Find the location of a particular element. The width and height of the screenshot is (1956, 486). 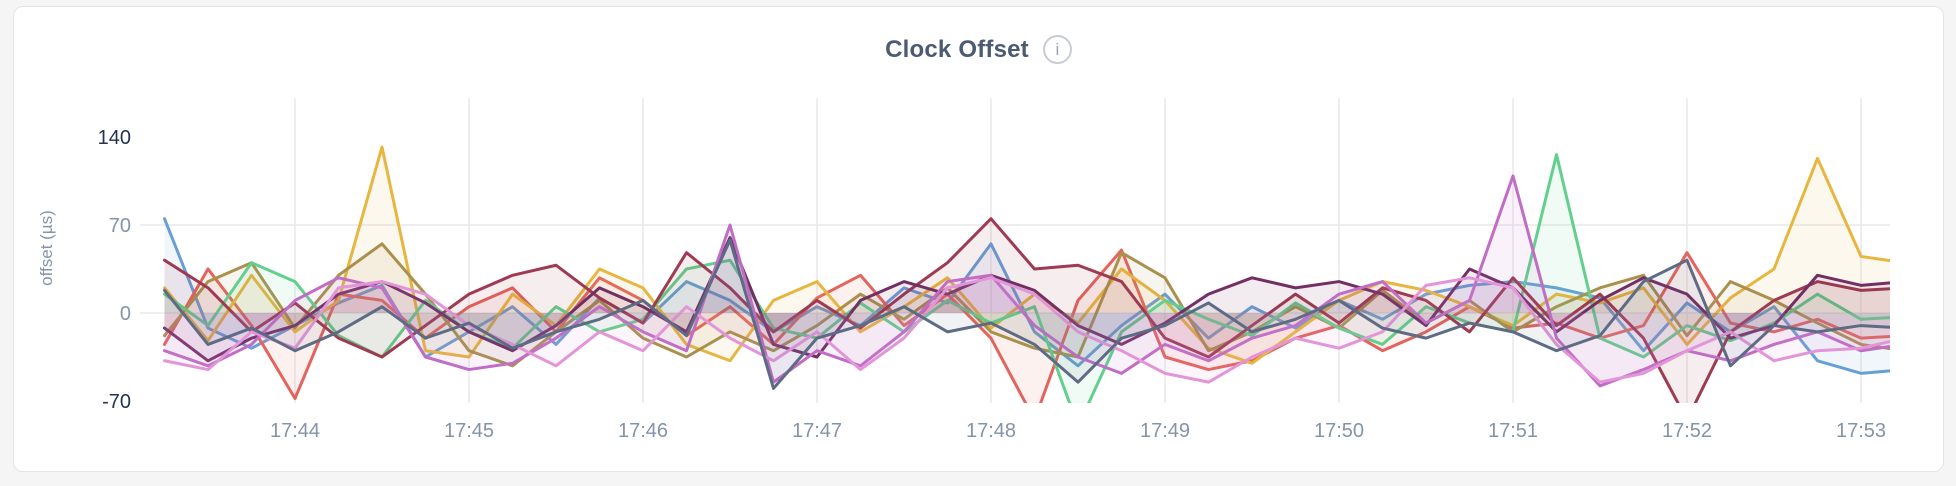

x-tick-label: 17:50 is located at coordinates (1339, 431).